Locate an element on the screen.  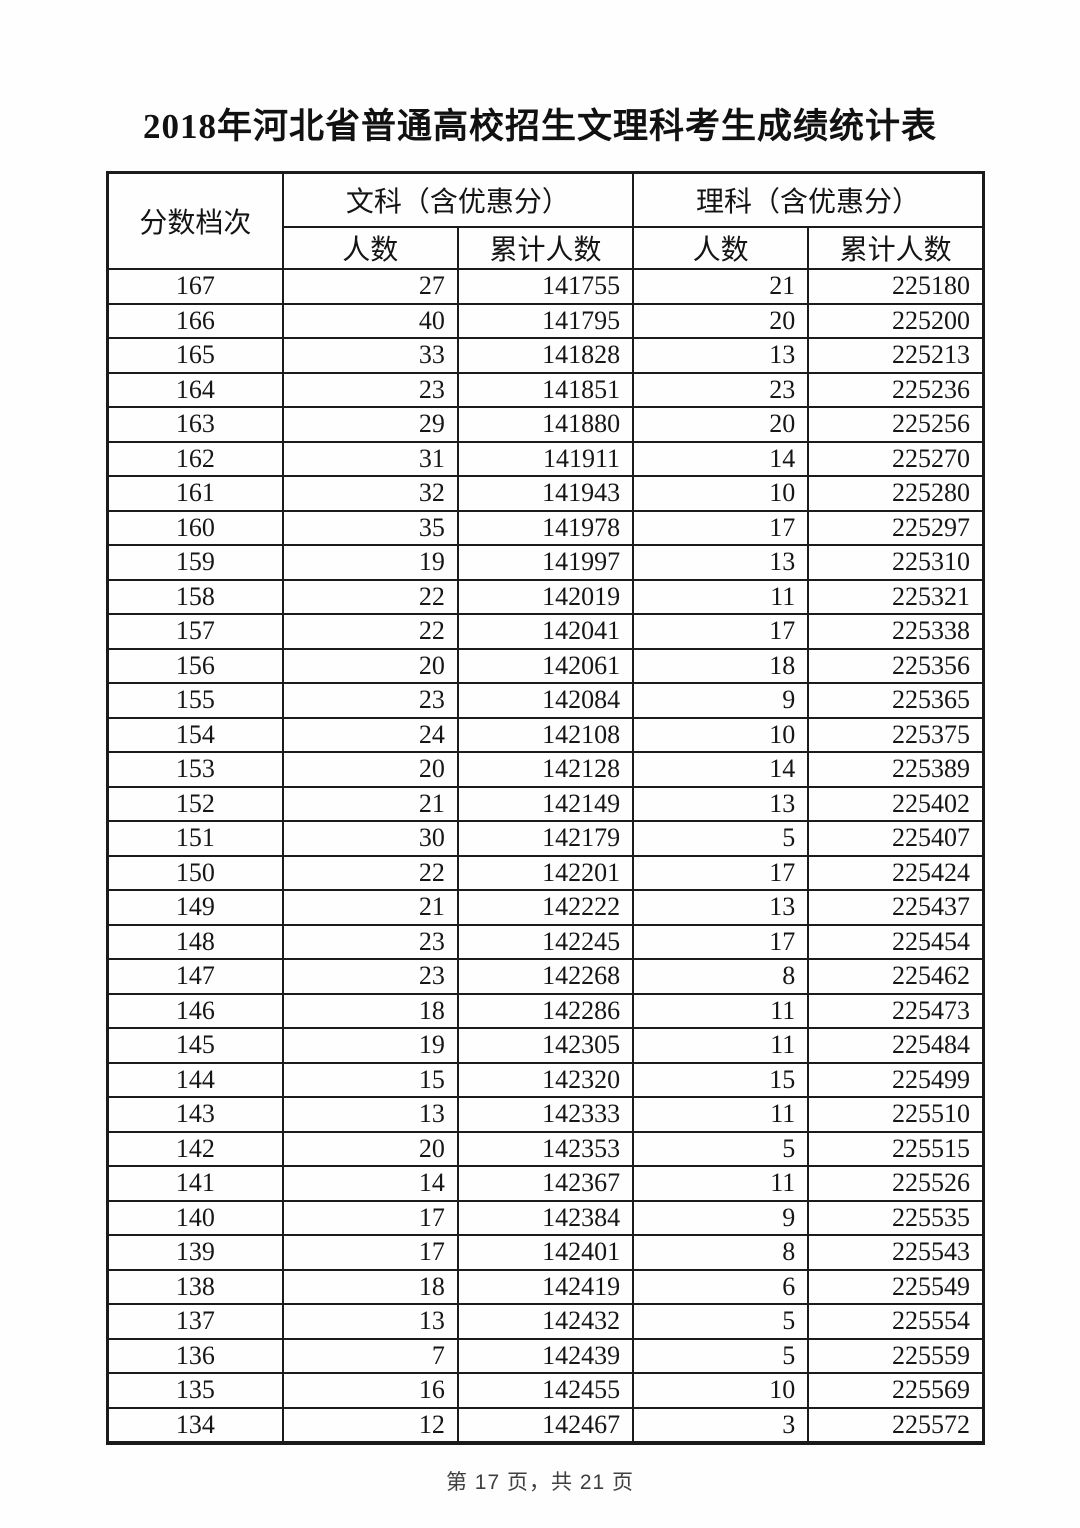
cell-liberal-count: 13 is located at coordinates (370, 1114).